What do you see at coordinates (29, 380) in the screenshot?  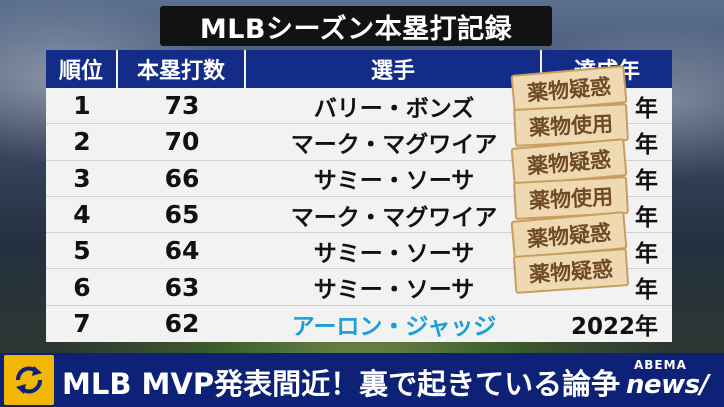 I see `refresh-arrows-icon` at bounding box center [29, 380].